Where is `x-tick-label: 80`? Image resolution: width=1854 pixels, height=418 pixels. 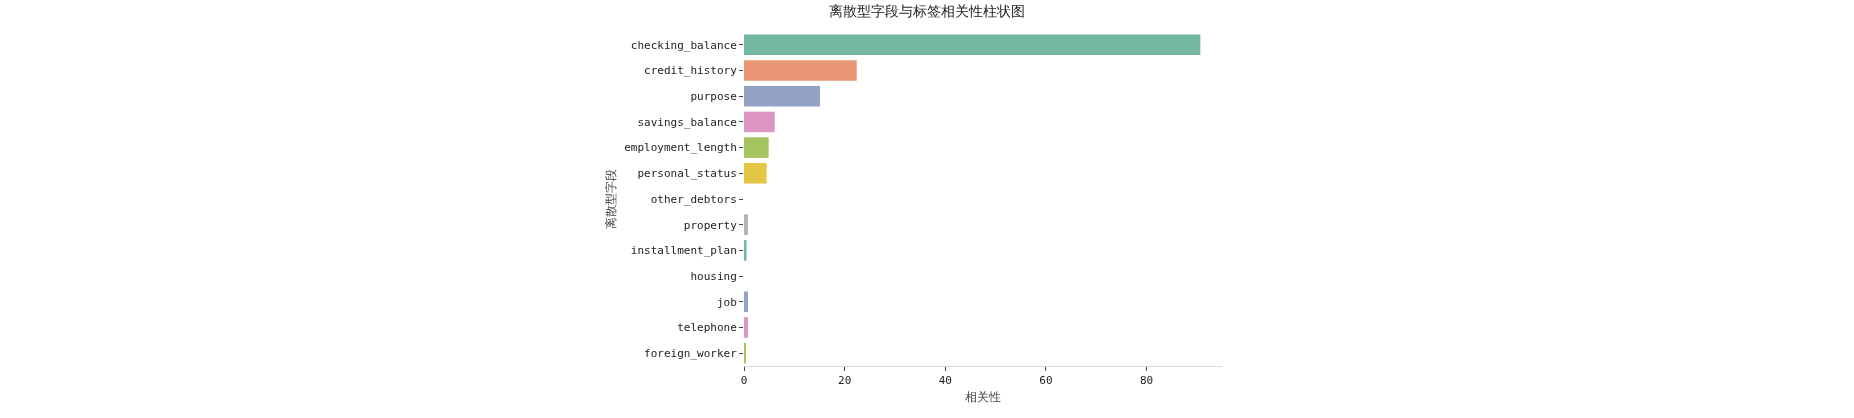 x-tick-label: 80 is located at coordinates (1146, 381).